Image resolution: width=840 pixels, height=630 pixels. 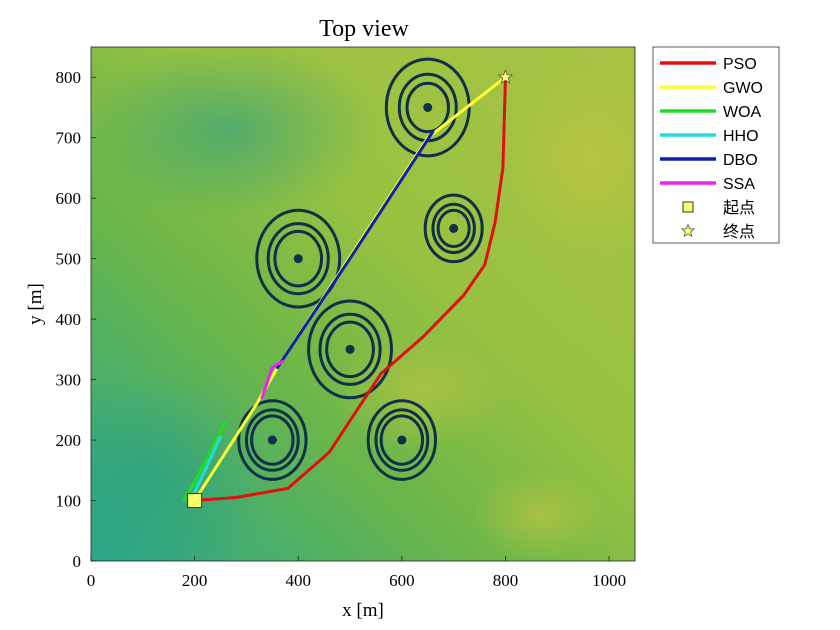 What do you see at coordinates (688, 230) in the screenshot?
I see `legend-goal-marker` at bounding box center [688, 230].